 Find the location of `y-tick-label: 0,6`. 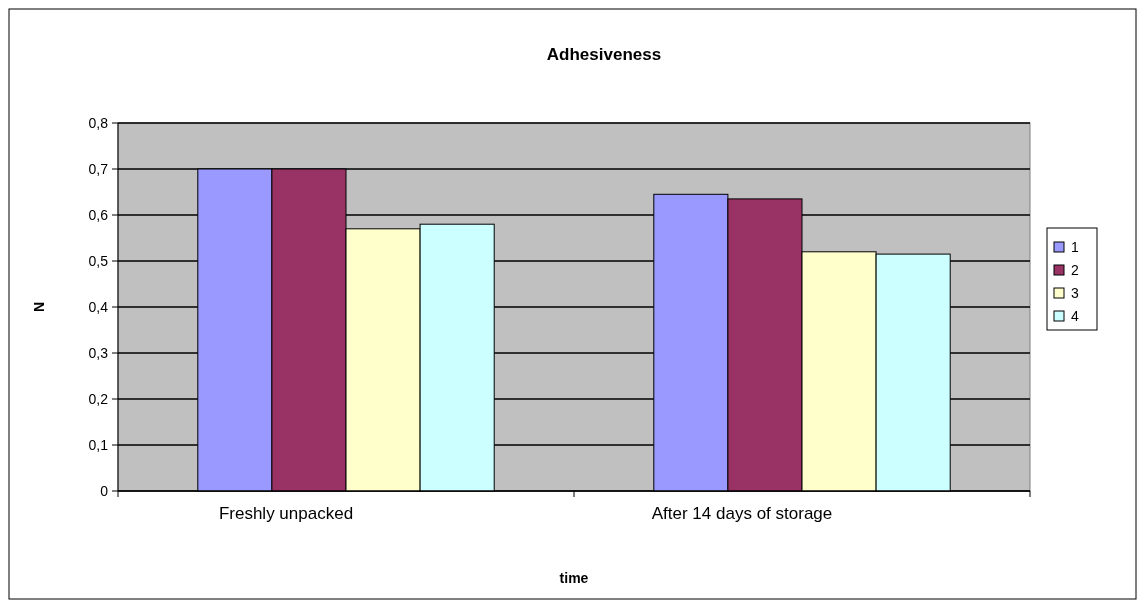

y-tick-label: 0,6 is located at coordinates (98, 214).